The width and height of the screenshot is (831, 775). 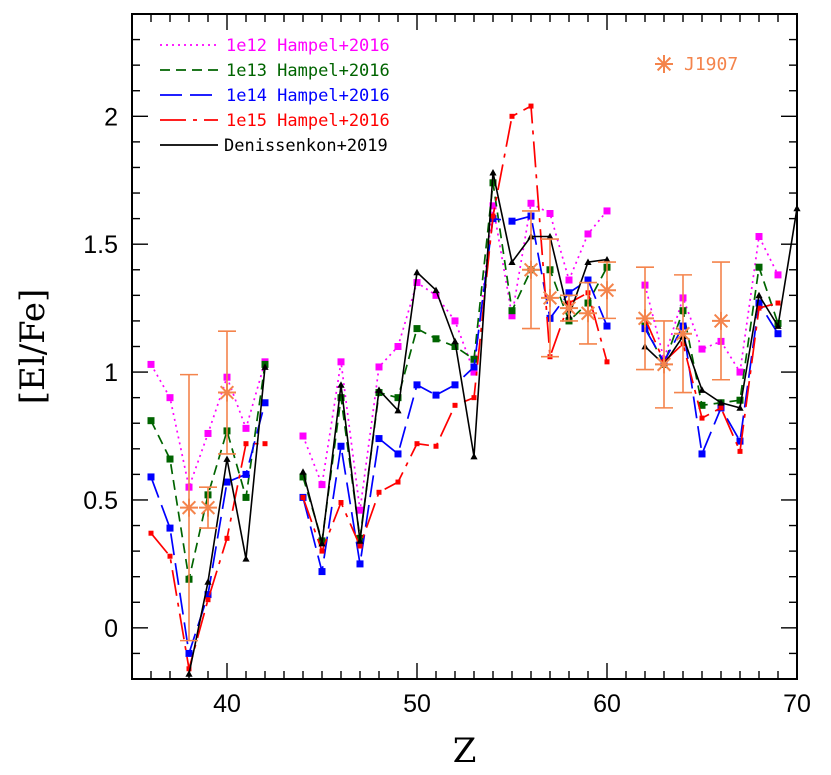 What do you see at coordinates (607, 704) in the screenshot?
I see `x-tick-label: 60` at bounding box center [607, 704].